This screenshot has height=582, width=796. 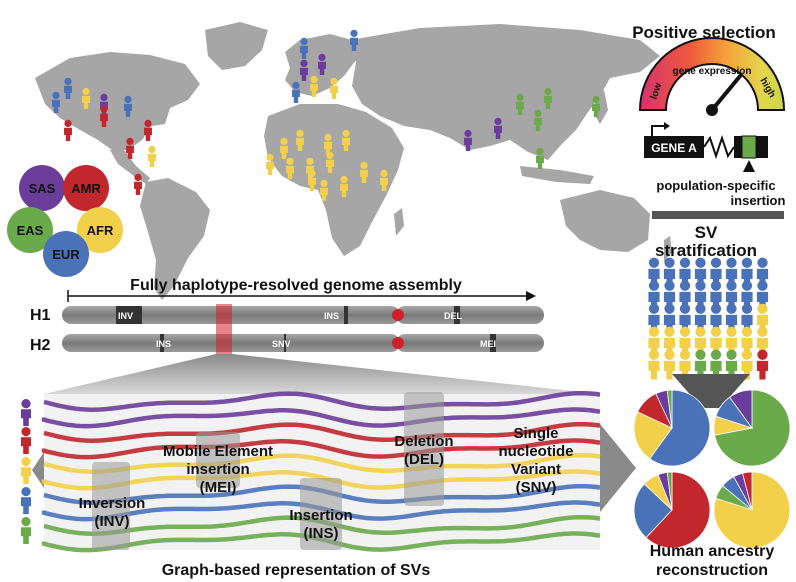 I want to click on stratification-grid, so click(x=708, y=318).